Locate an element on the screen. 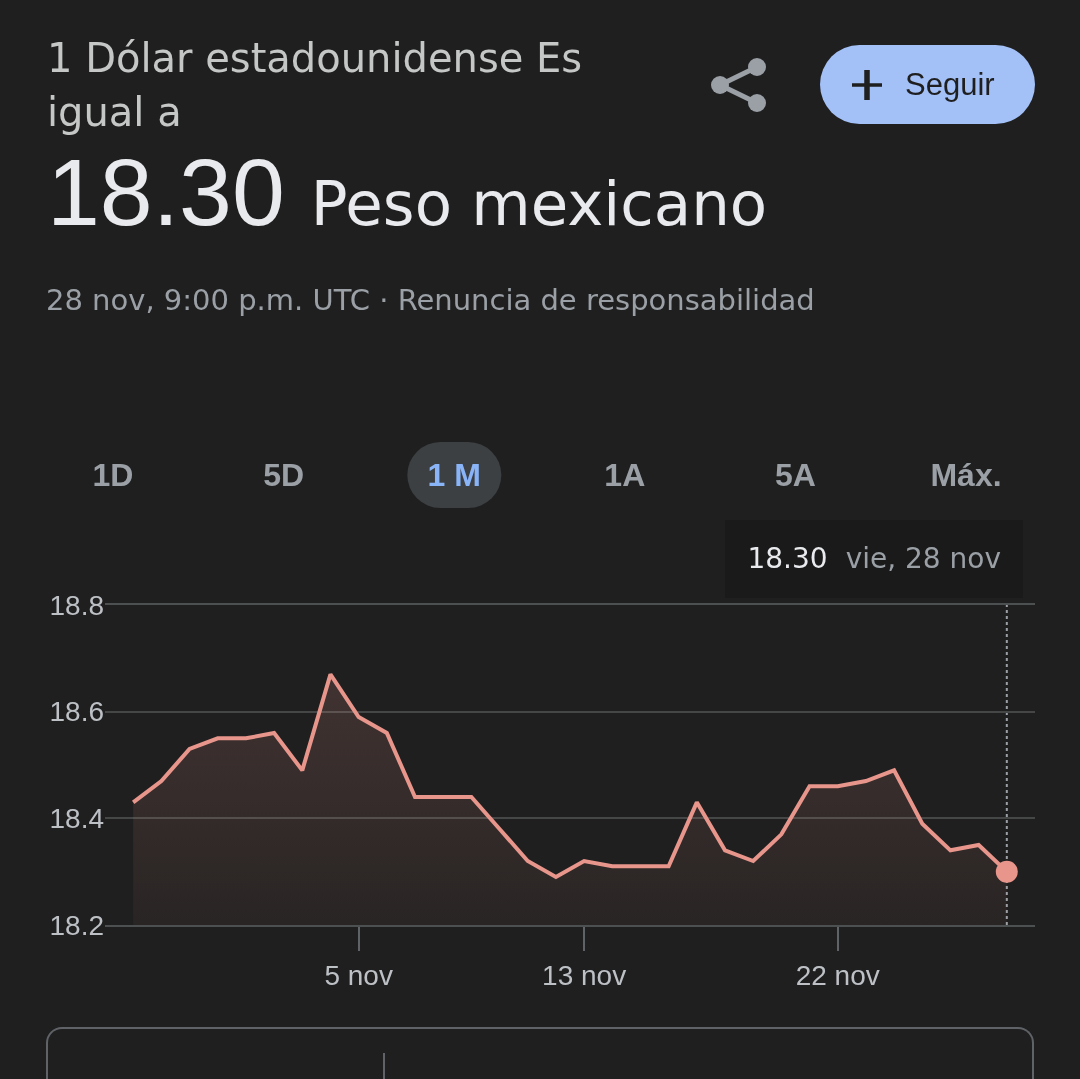  text: 1D is located at coordinates (113, 475).